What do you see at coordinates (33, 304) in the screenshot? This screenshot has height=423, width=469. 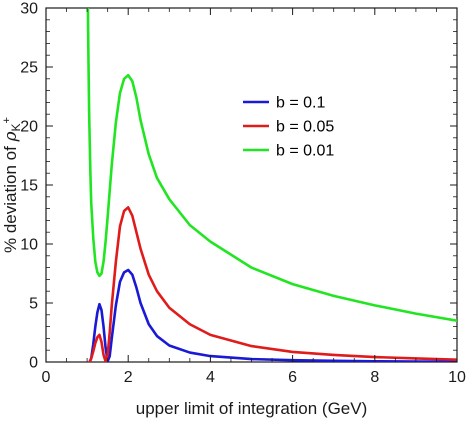 I see `y-tick-label: 5` at bounding box center [33, 304].